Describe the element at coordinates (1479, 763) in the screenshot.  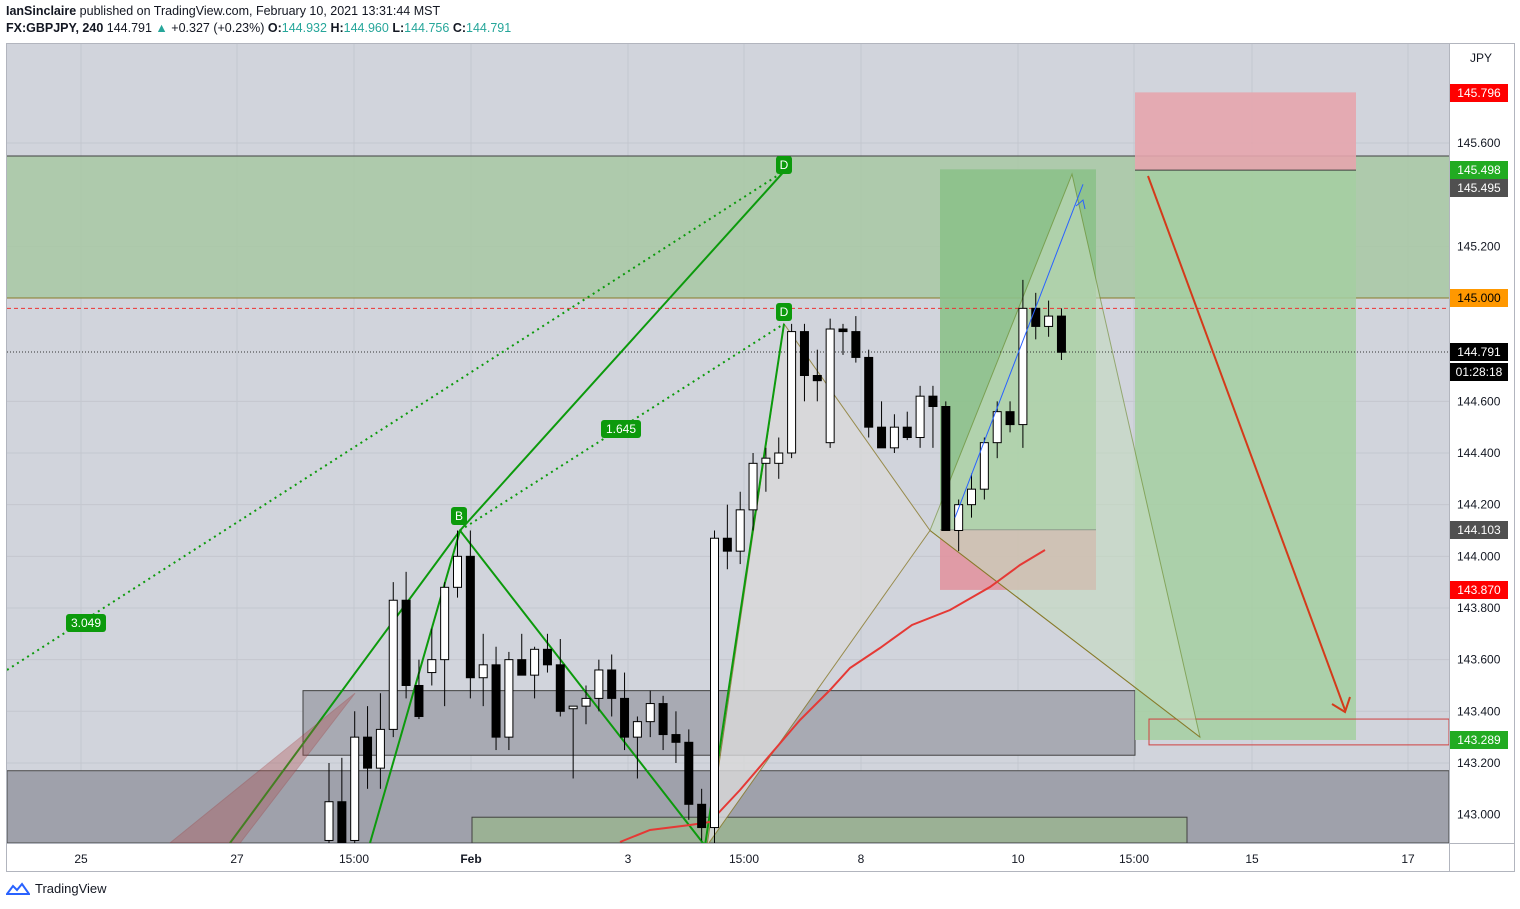
I see `price-tick-label: 143.200` at that location.